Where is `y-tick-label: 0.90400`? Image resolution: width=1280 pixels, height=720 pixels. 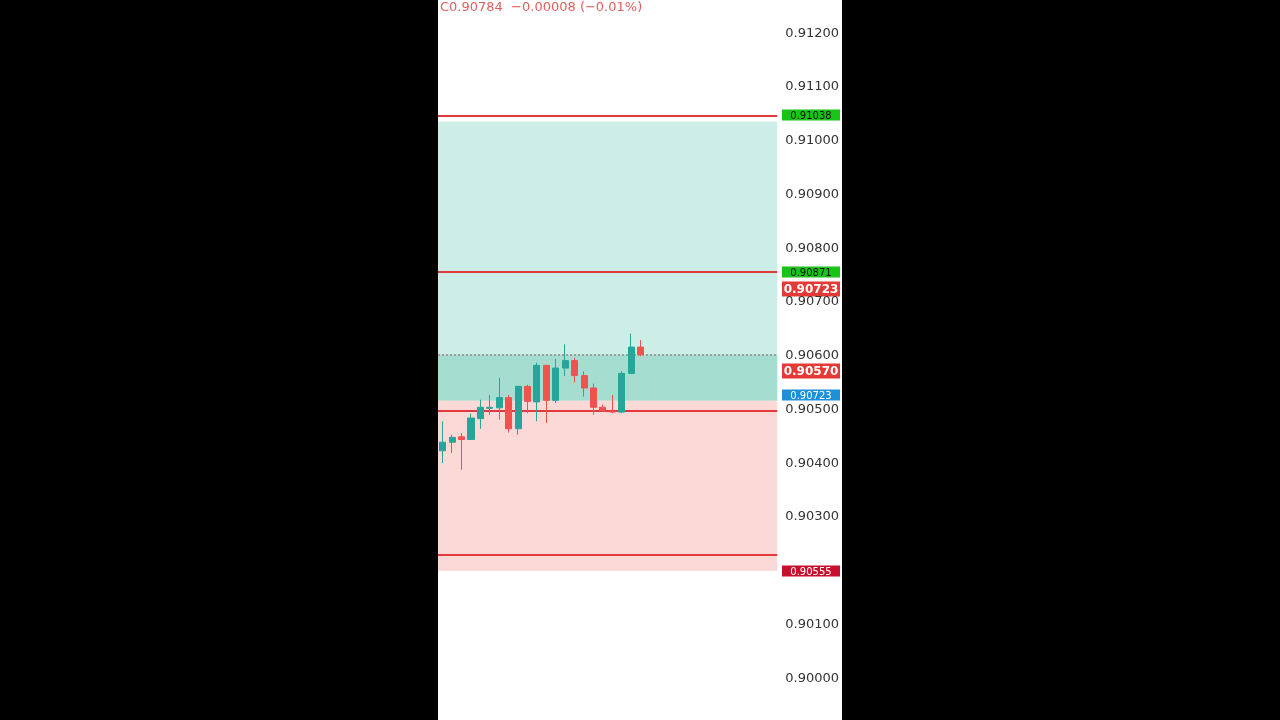
y-tick-label: 0.90400 is located at coordinates (812, 462).